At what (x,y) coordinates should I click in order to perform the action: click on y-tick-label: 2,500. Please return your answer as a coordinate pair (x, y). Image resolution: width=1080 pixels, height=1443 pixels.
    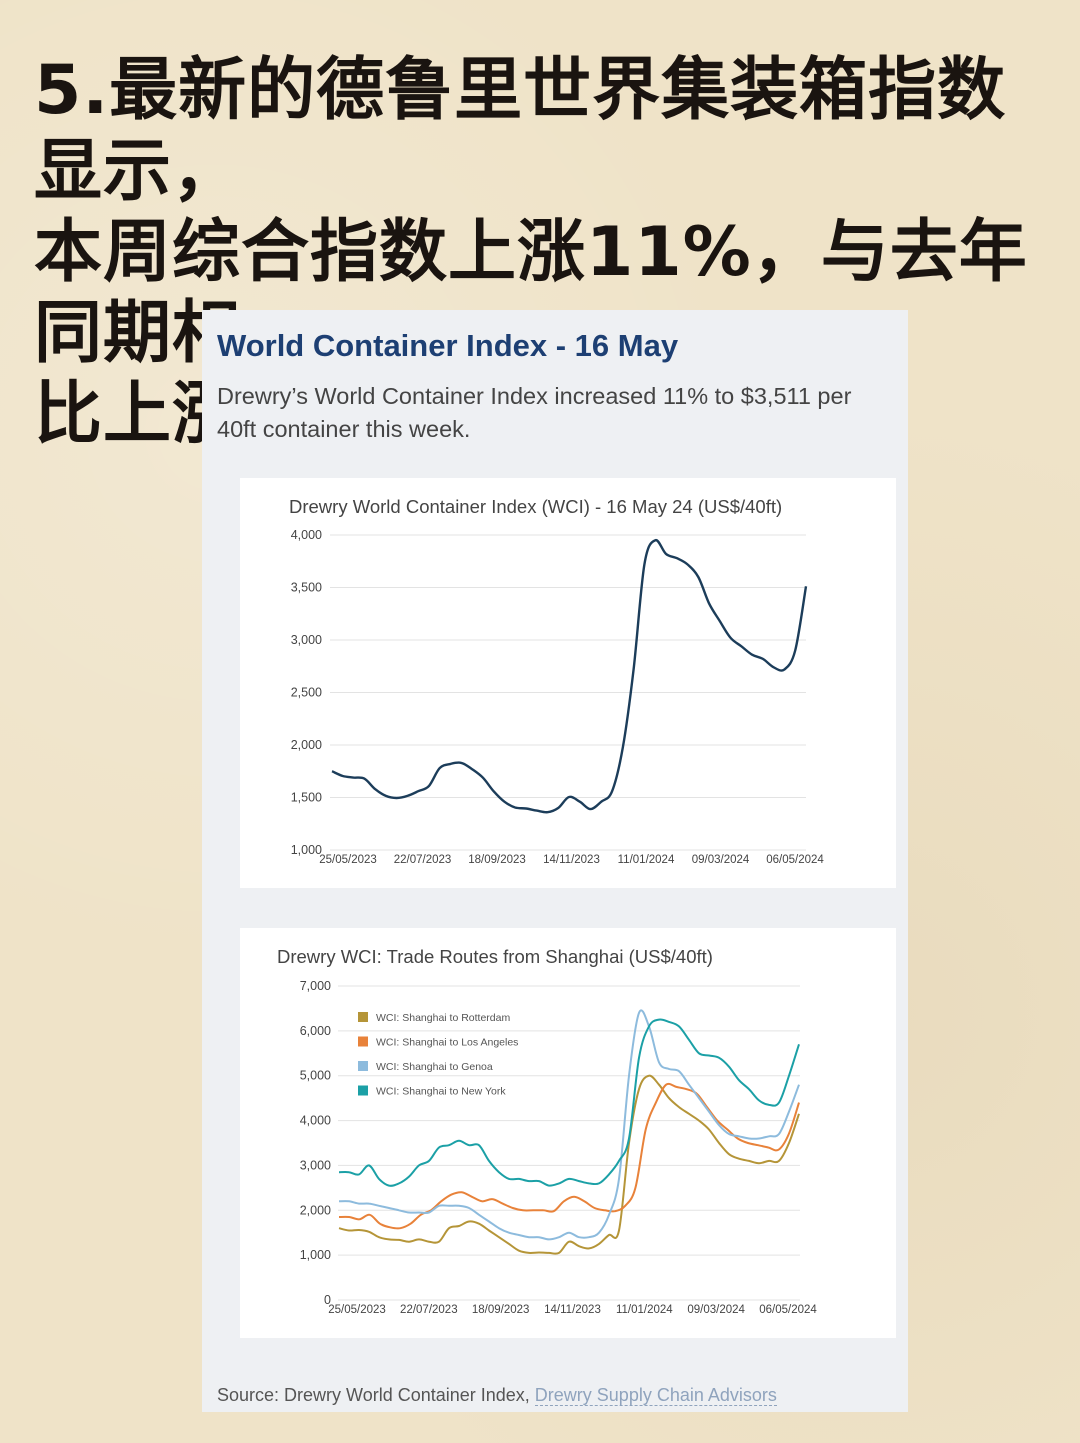
    Looking at the image, I should click on (306, 693).